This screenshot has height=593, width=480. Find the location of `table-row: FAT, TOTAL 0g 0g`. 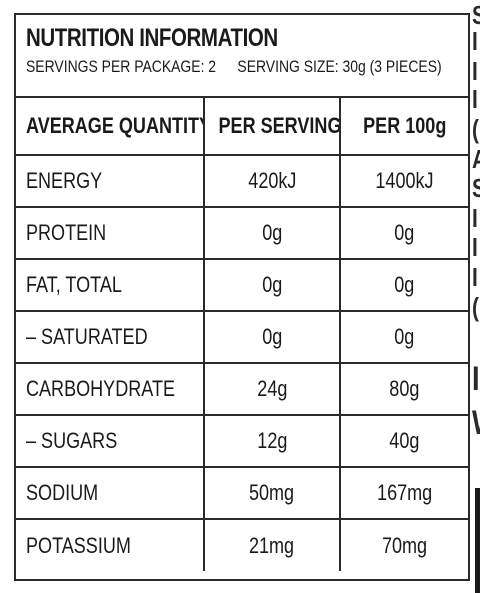

table-row: FAT, TOTAL 0g 0g is located at coordinates (242, 285).